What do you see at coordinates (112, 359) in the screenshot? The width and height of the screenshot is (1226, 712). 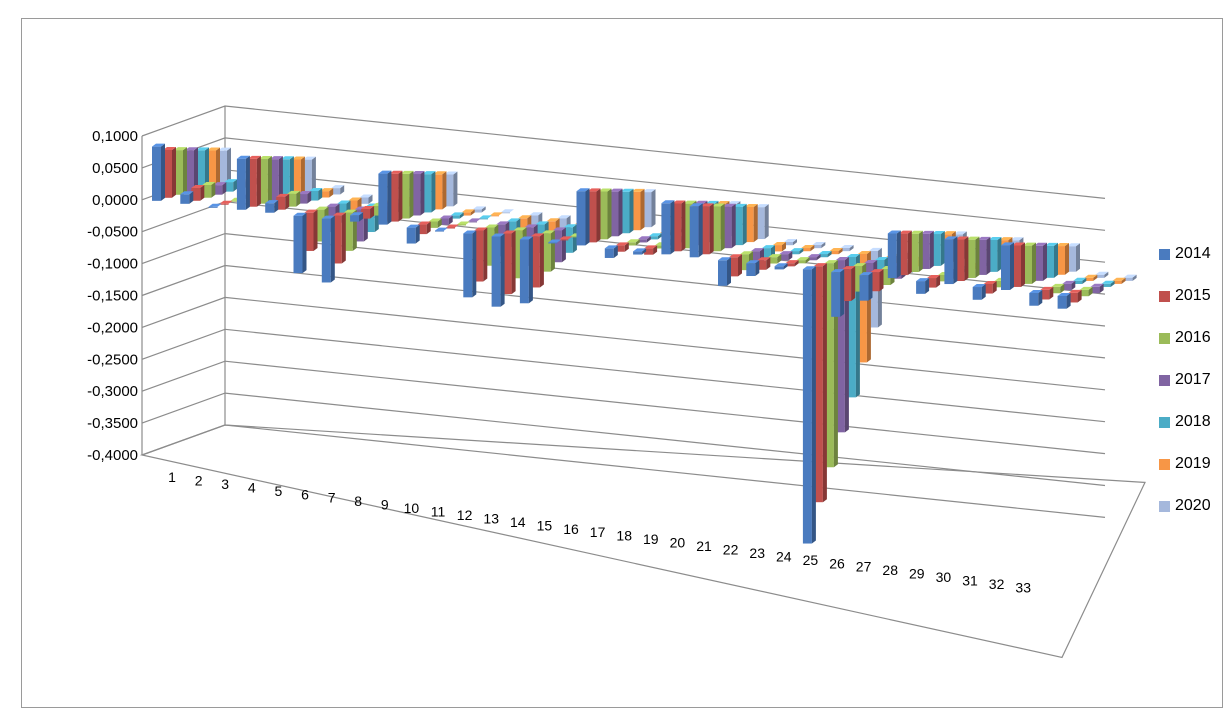 I see `y-tick-label: -0,2500` at bounding box center [112, 359].